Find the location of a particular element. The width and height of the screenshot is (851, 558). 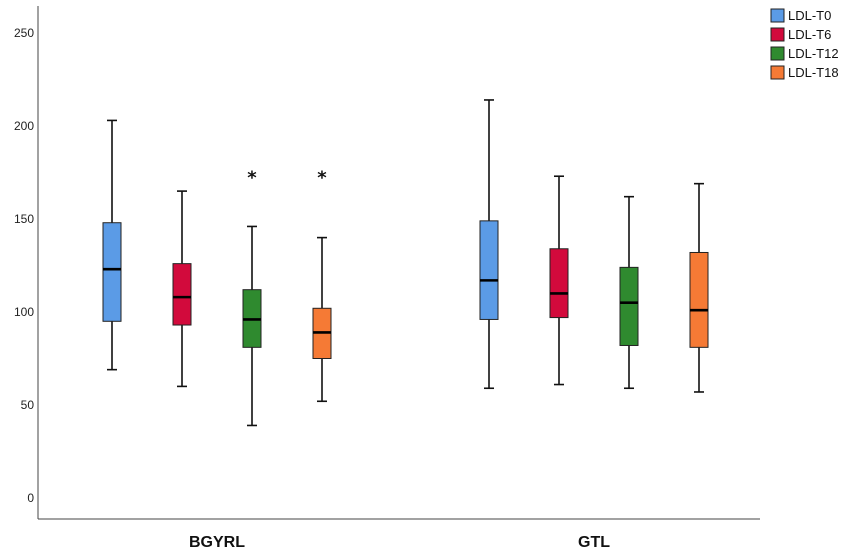

x-category-label: BGYRL is located at coordinates (217, 542).